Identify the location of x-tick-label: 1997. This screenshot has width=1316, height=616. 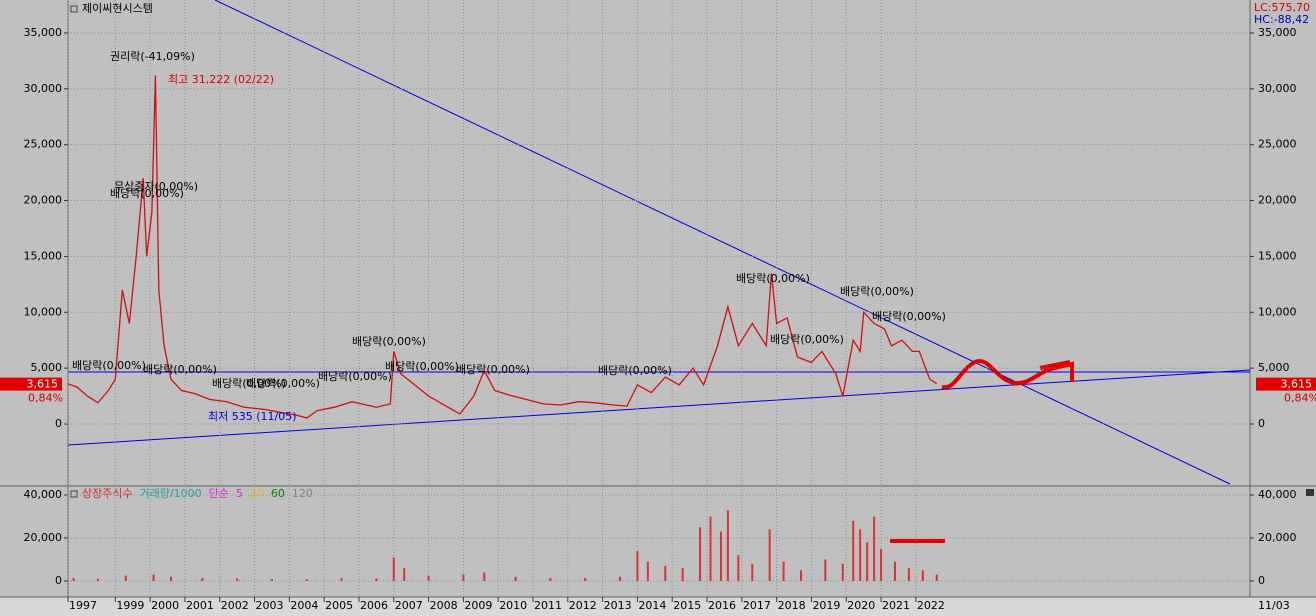
(83, 605).